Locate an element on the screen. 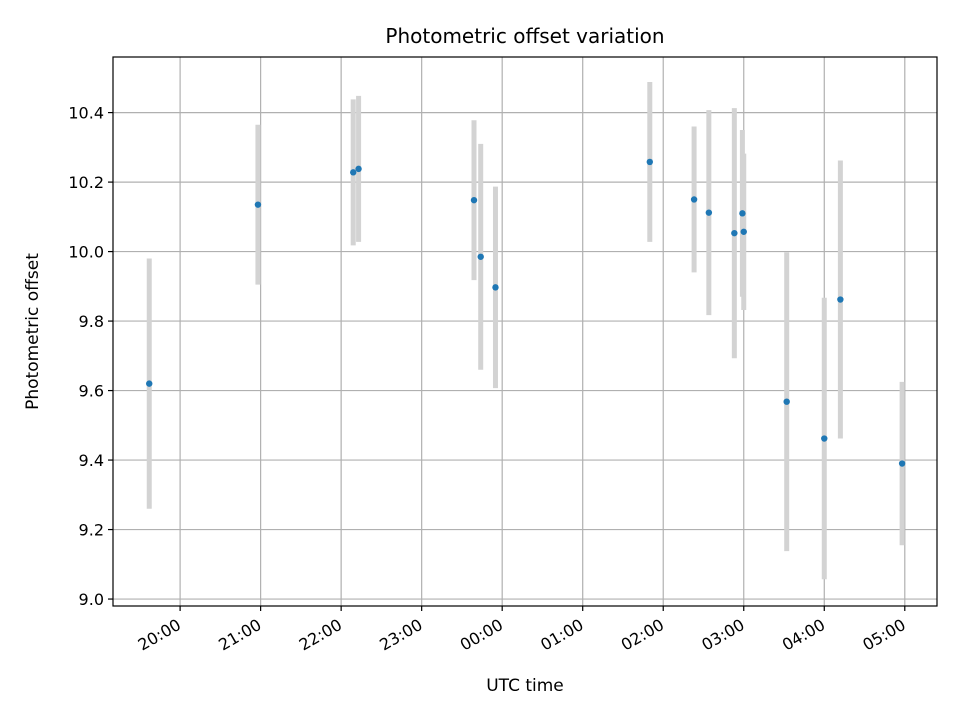  y-tick-label: 10.0 is located at coordinates (86, 252).